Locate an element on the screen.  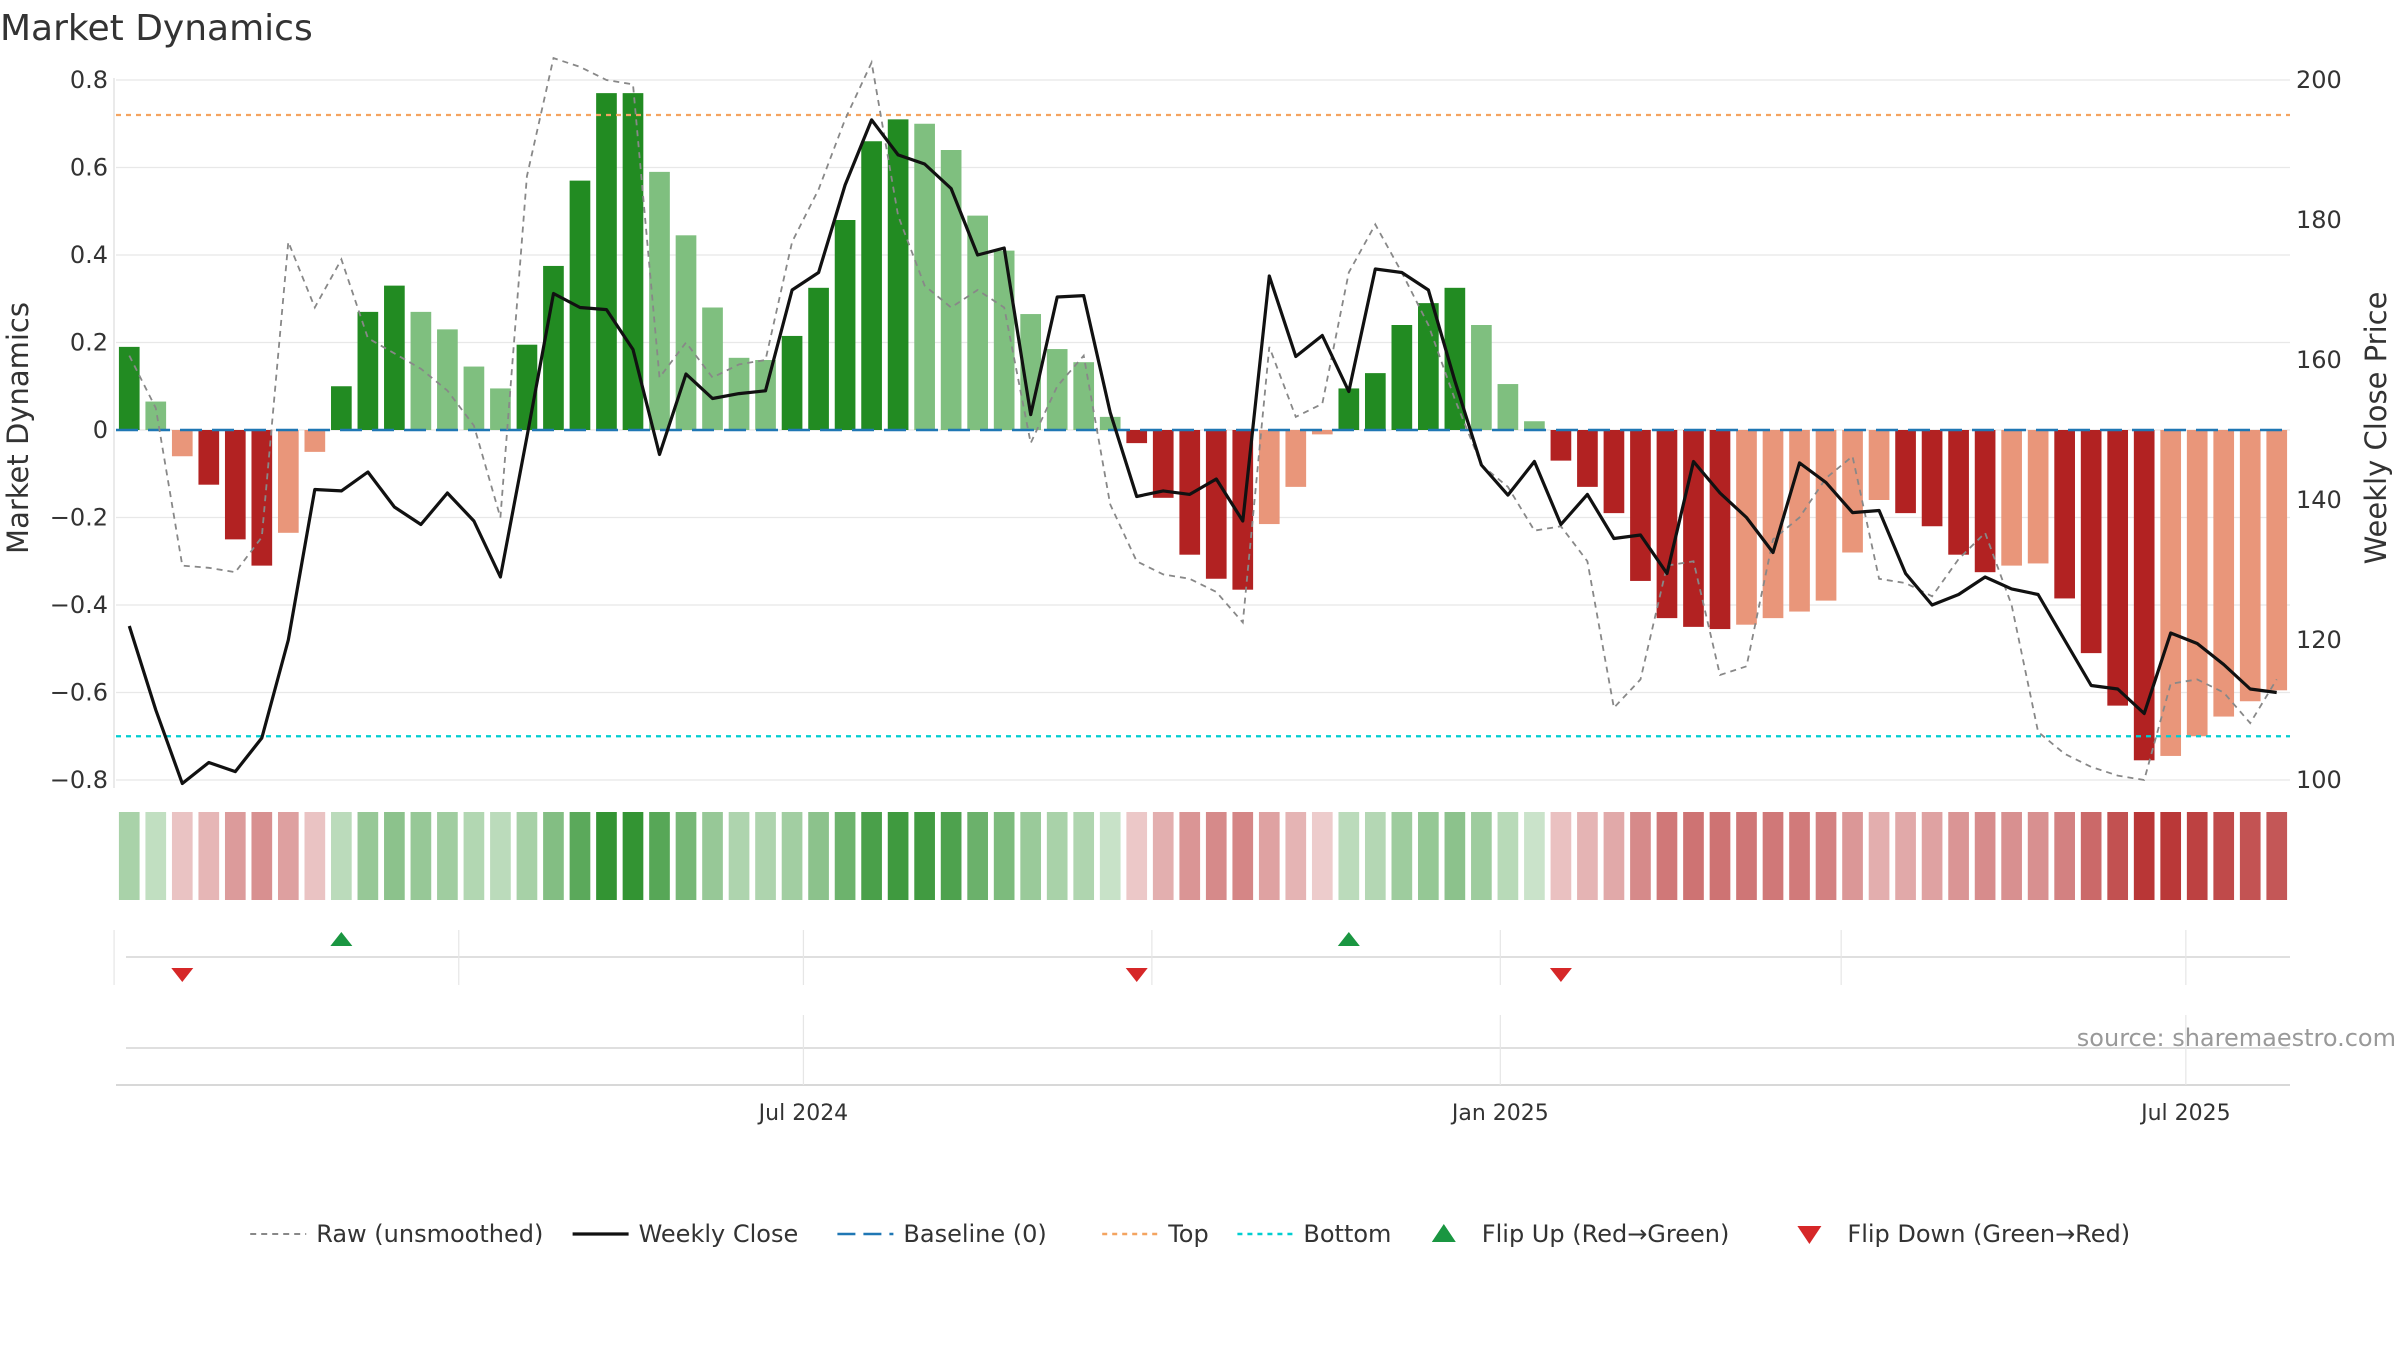
y-axis-left: 0.8 0.6 0.4 0.2 0 −0.2 −0.4 −0.6 −0.8 is located at coordinates (79, 430).